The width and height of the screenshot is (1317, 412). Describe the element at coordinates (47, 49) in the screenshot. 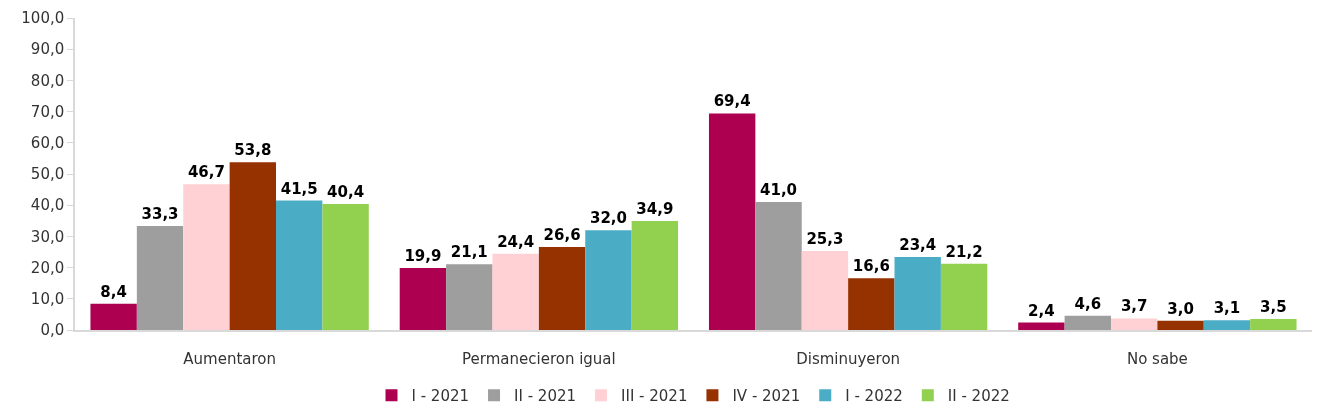

I see `y-tick-label: 90,0` at that location.